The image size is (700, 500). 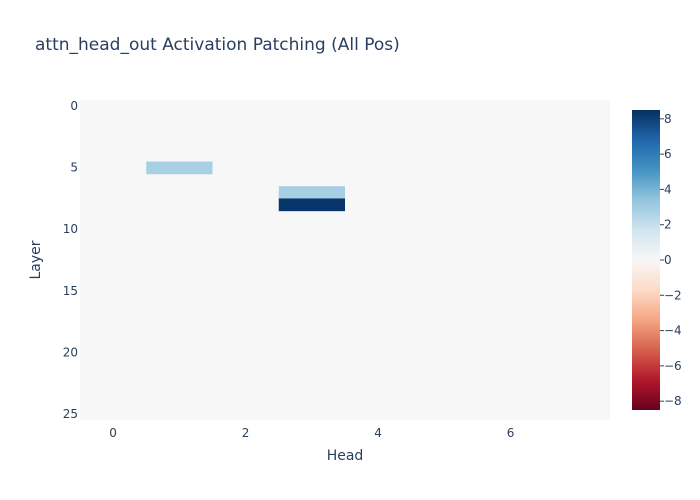 I want to click on y-tick-label: 15, so click(x=70, y=291).